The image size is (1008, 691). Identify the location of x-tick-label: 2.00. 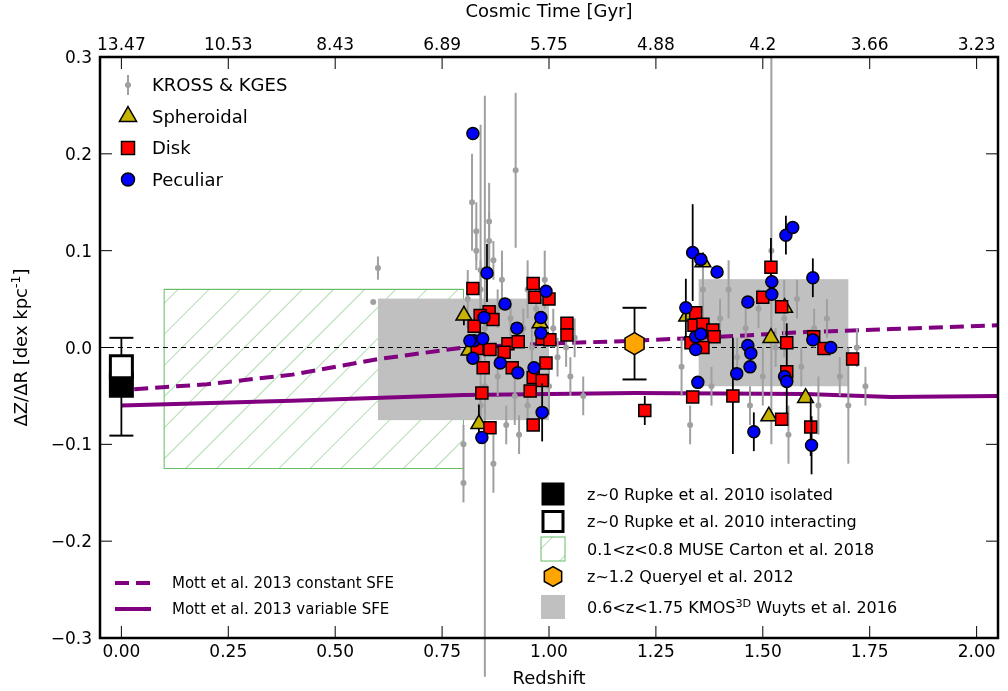
(976, 651).